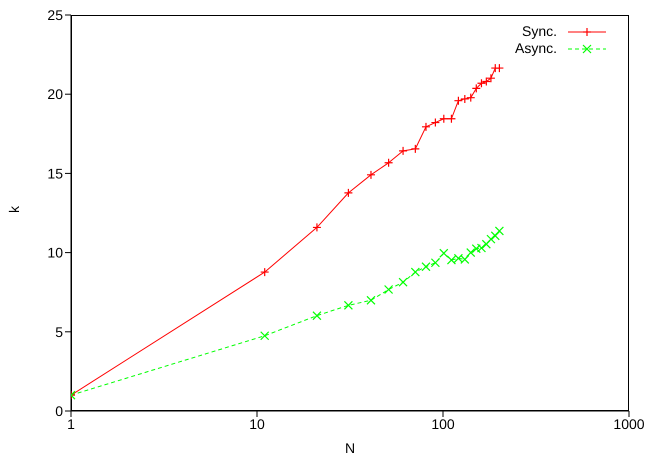 Image resolution: width=649 pixels, height=459 pixels. I want to click on y-tick-label: 10, so click(55, 252).